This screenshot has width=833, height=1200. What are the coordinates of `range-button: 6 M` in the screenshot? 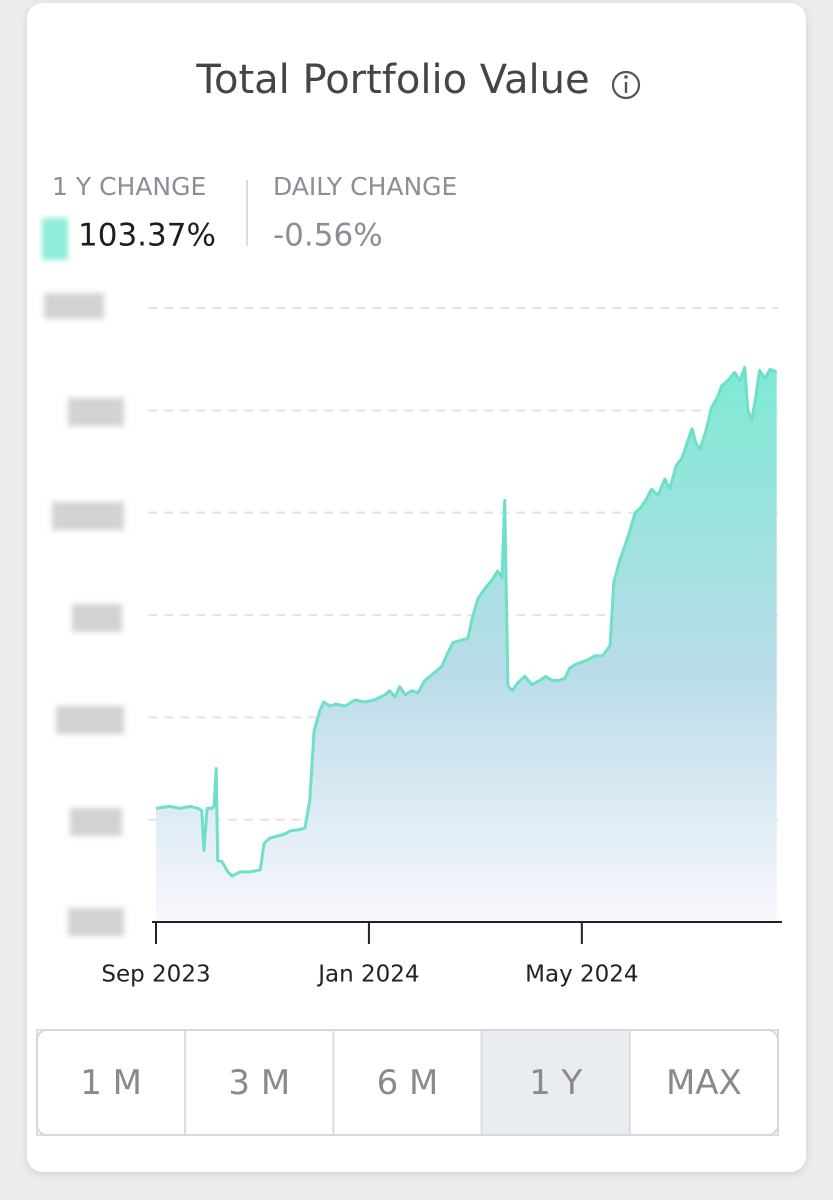 It's located at (407, 1082).